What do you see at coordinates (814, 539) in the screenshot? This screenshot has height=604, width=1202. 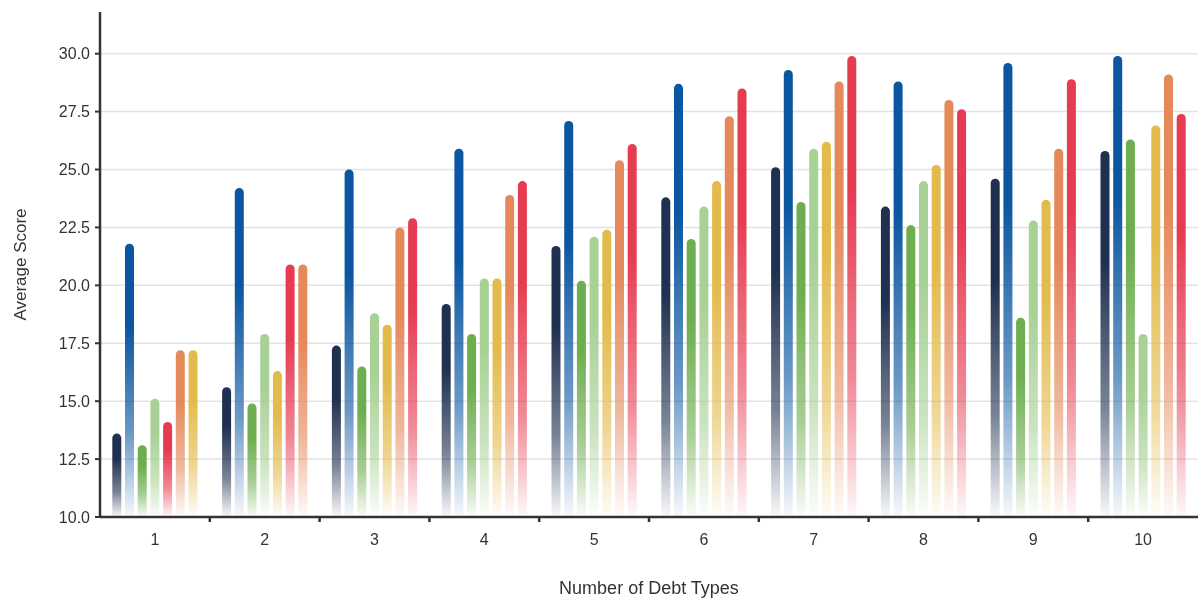 I see `x-tick-label: 7` at bounding box center [814, 539].